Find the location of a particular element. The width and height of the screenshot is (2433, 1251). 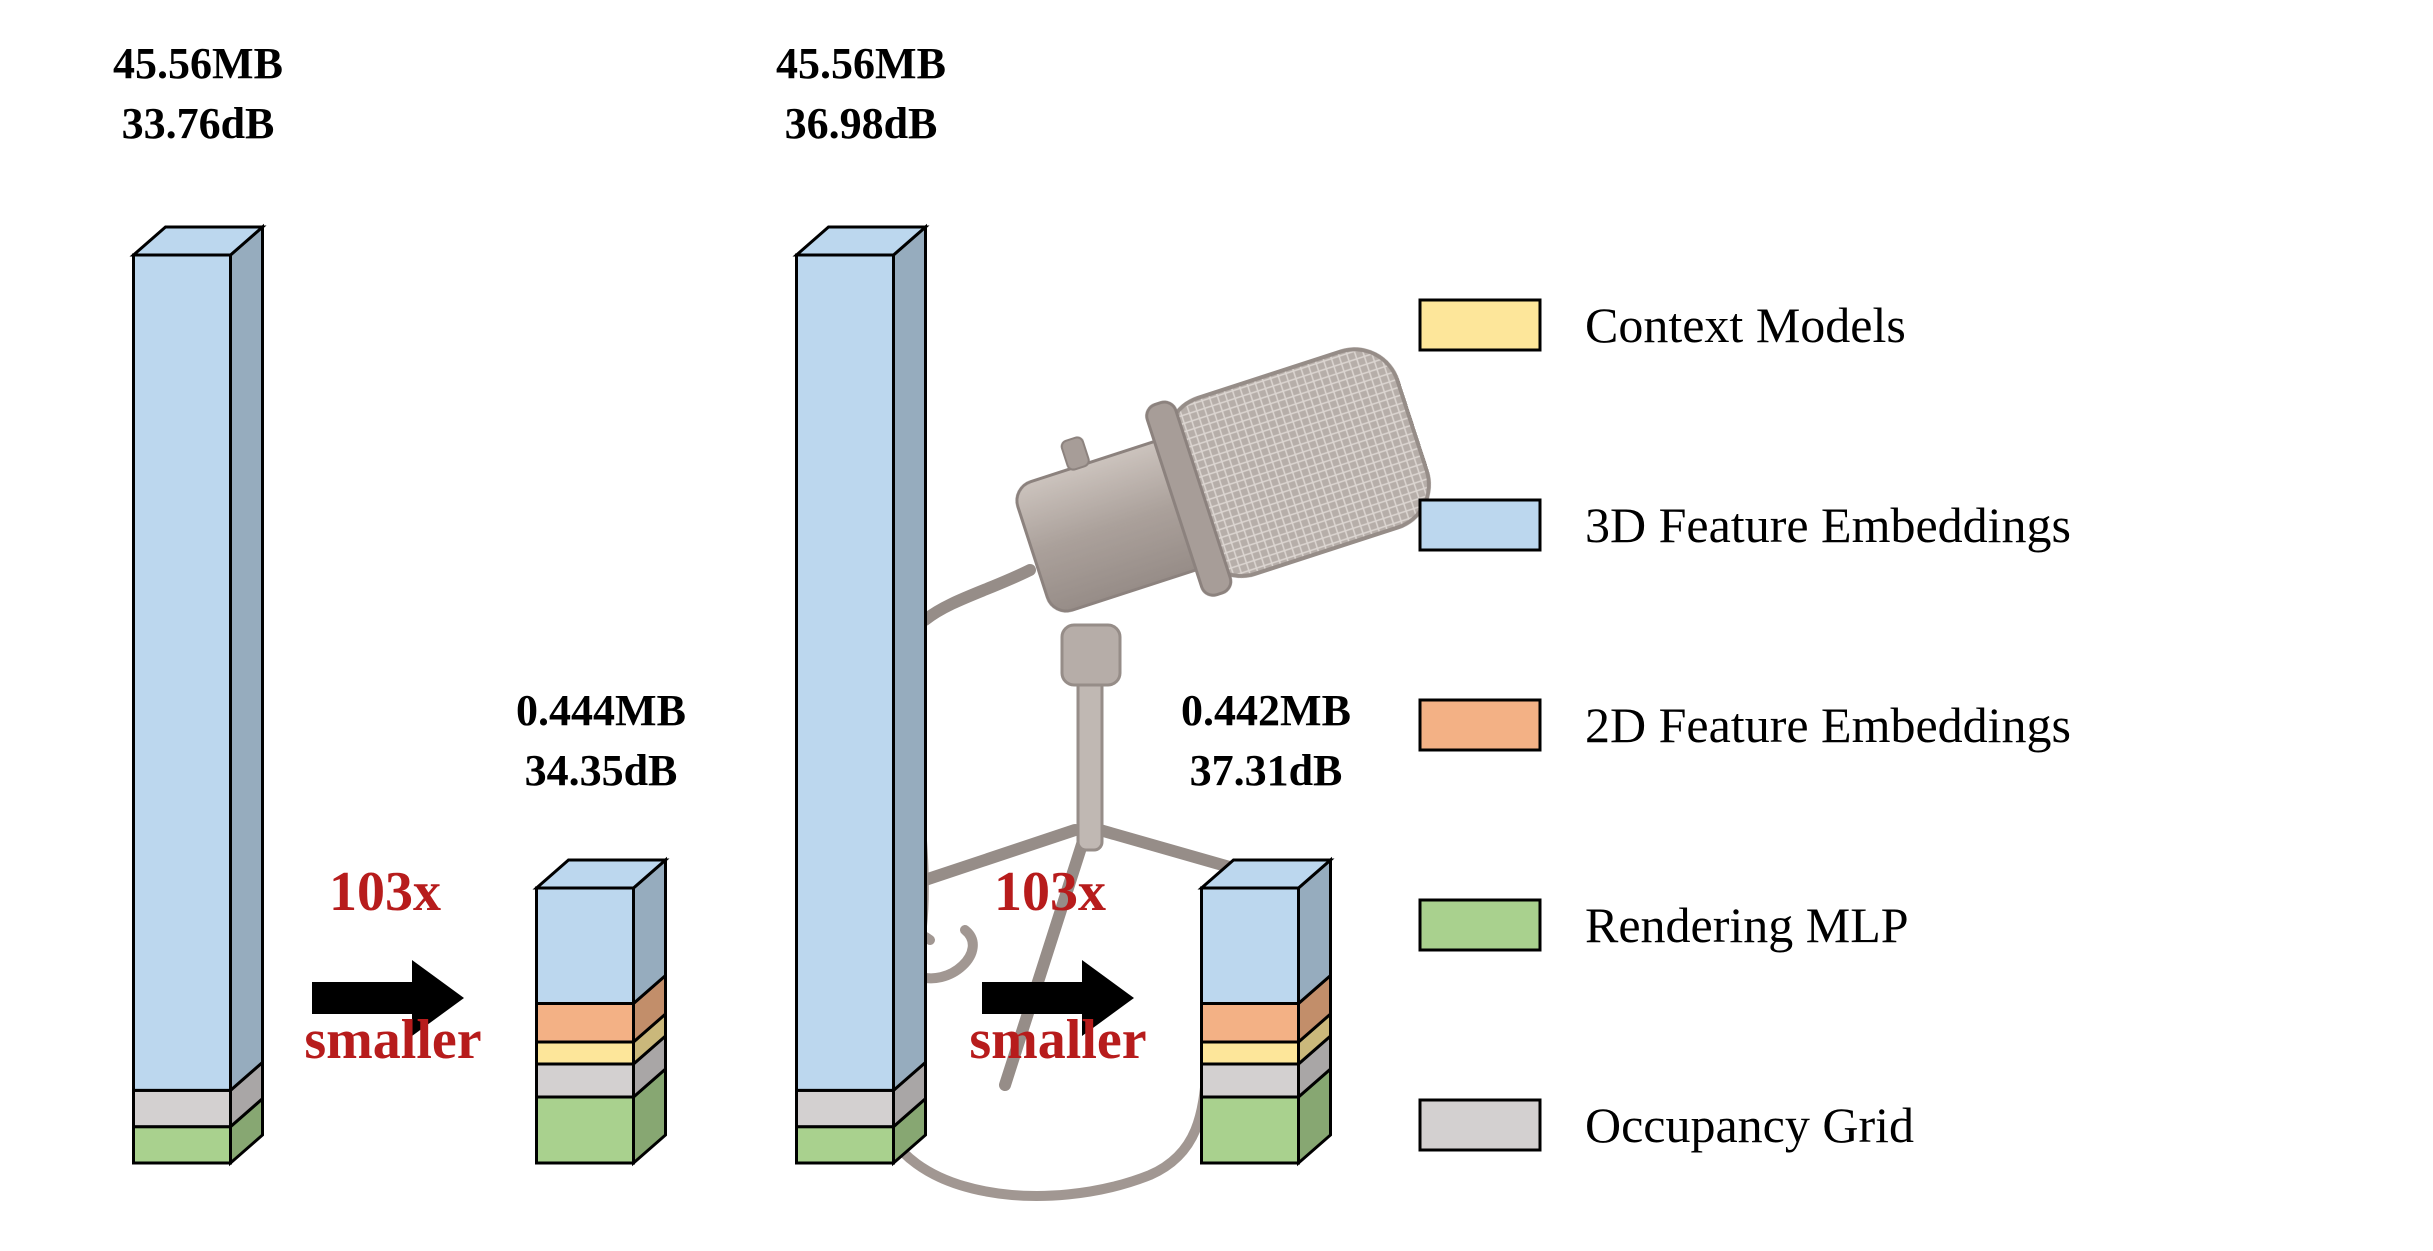

bar-psnr-label: 36.98dB is located at coordinates (861, 123).